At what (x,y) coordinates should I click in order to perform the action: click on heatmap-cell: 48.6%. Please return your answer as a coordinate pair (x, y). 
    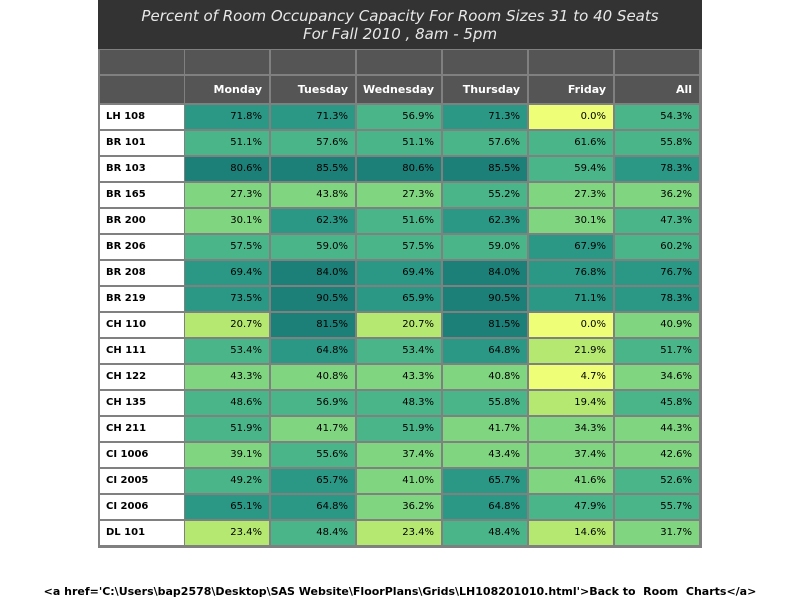
    Looking at the image, I should click on (227, 403).